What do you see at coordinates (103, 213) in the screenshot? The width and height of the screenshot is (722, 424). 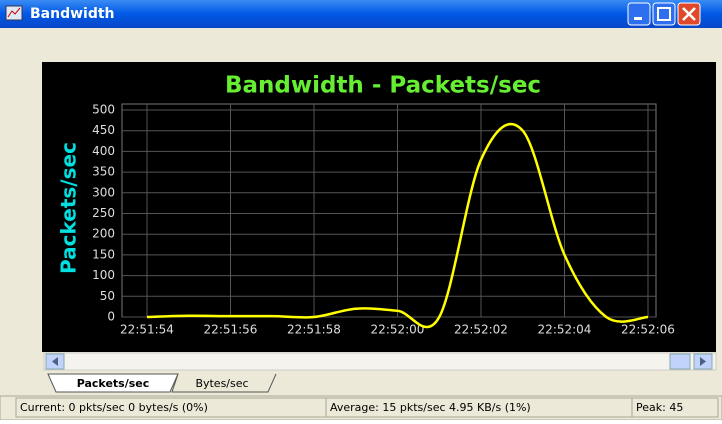 I see `y-tick-label: 250` at bounding box center [103, 213].